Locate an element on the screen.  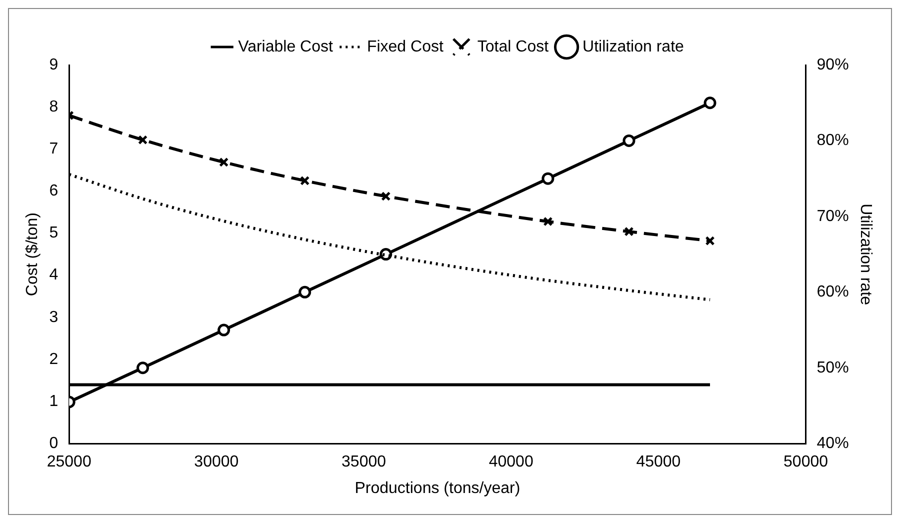
legend-label: Total Cost is located at coordinates (513, 47).